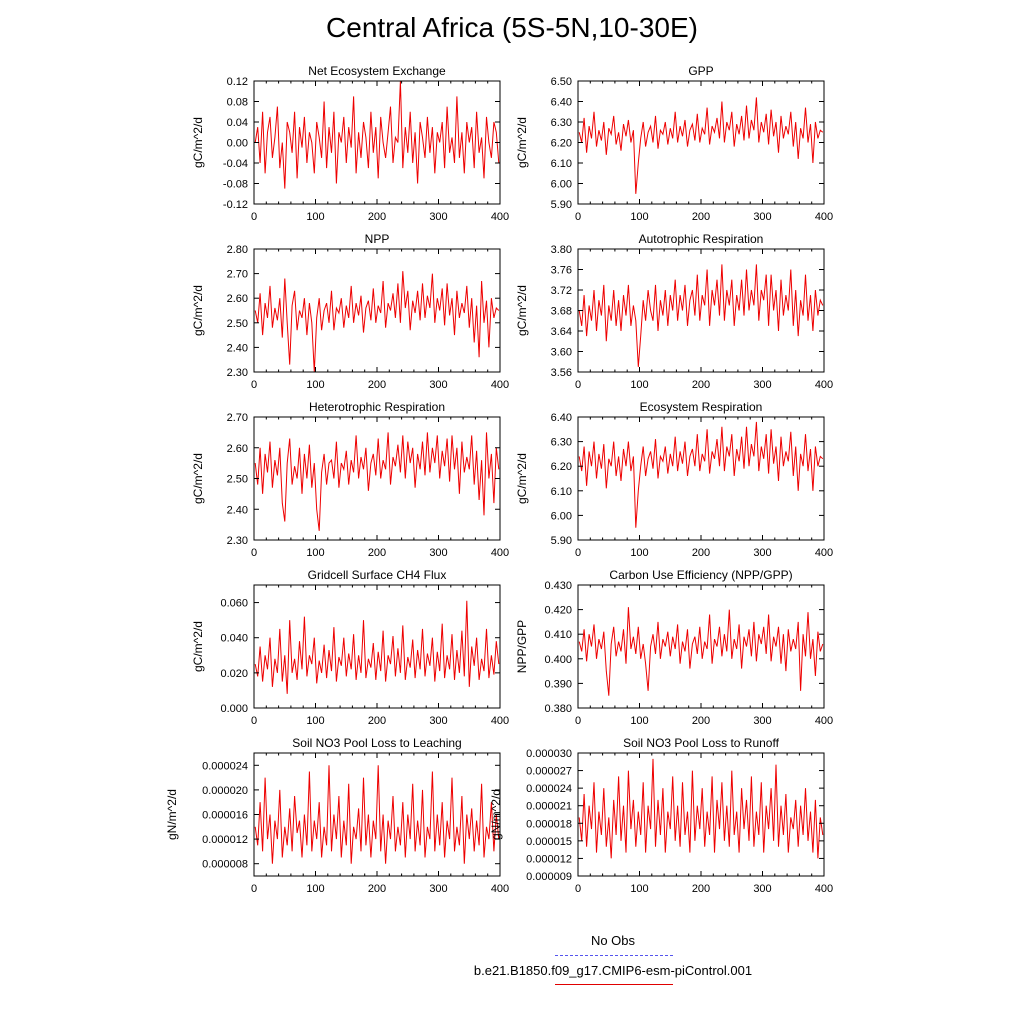 Image resolution: width=1024 pixels, height=1024 pixels. What do you see at coordinates (701, 743) in the screenshot?
I see `panel-title: Soil NO3 Pool Loss to Runoff` at bounding box center [701, 743].